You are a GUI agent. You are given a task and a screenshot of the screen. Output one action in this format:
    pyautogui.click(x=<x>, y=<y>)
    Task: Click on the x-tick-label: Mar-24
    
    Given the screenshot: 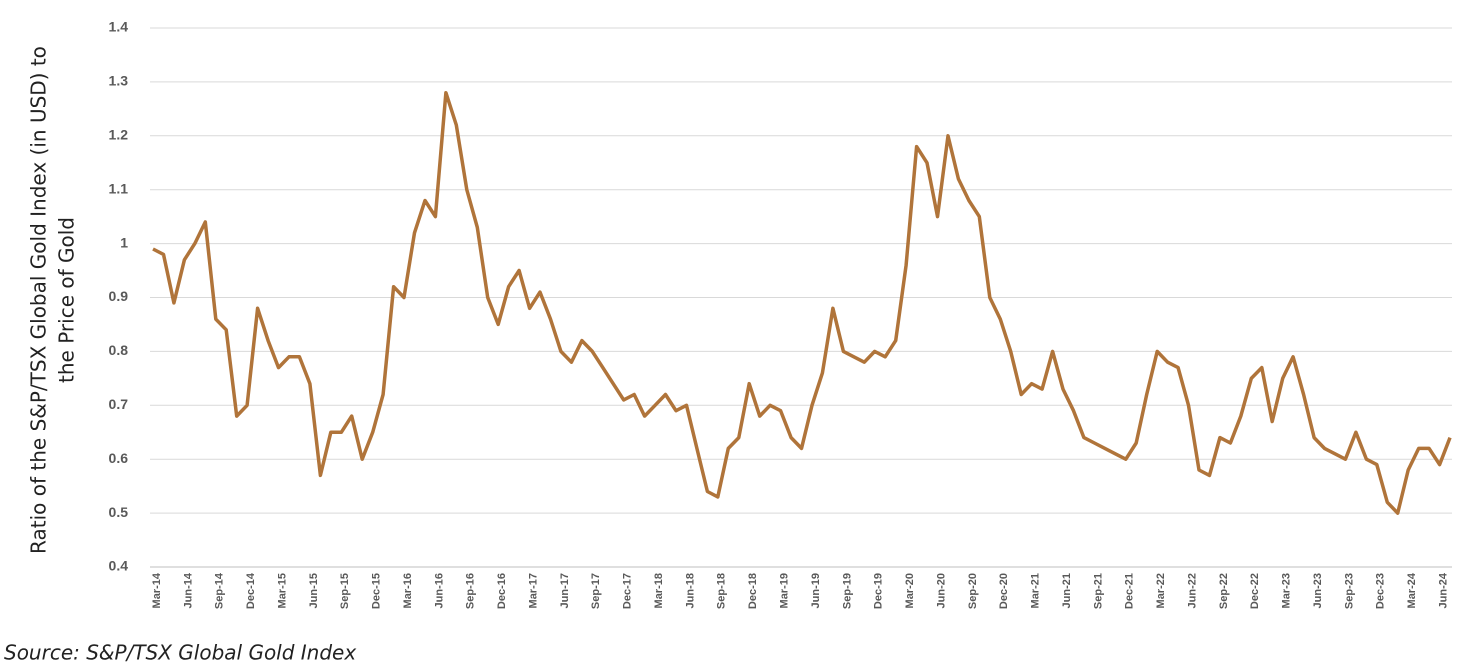 What is the action you would take?
    pyautogui.click(x=1412, y=590)
    